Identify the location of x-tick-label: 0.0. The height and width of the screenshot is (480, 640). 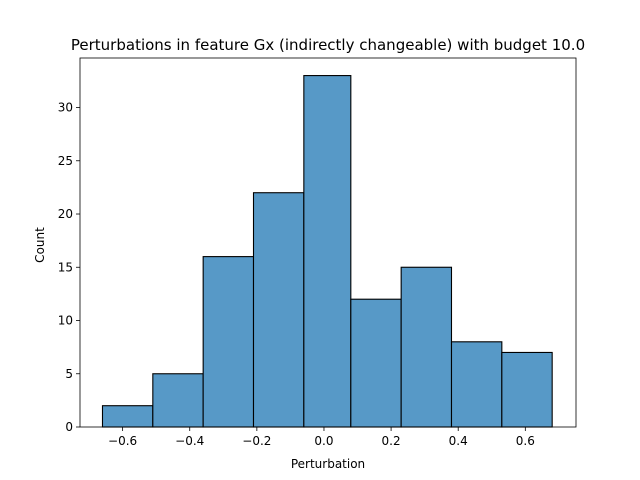
(323, 441).